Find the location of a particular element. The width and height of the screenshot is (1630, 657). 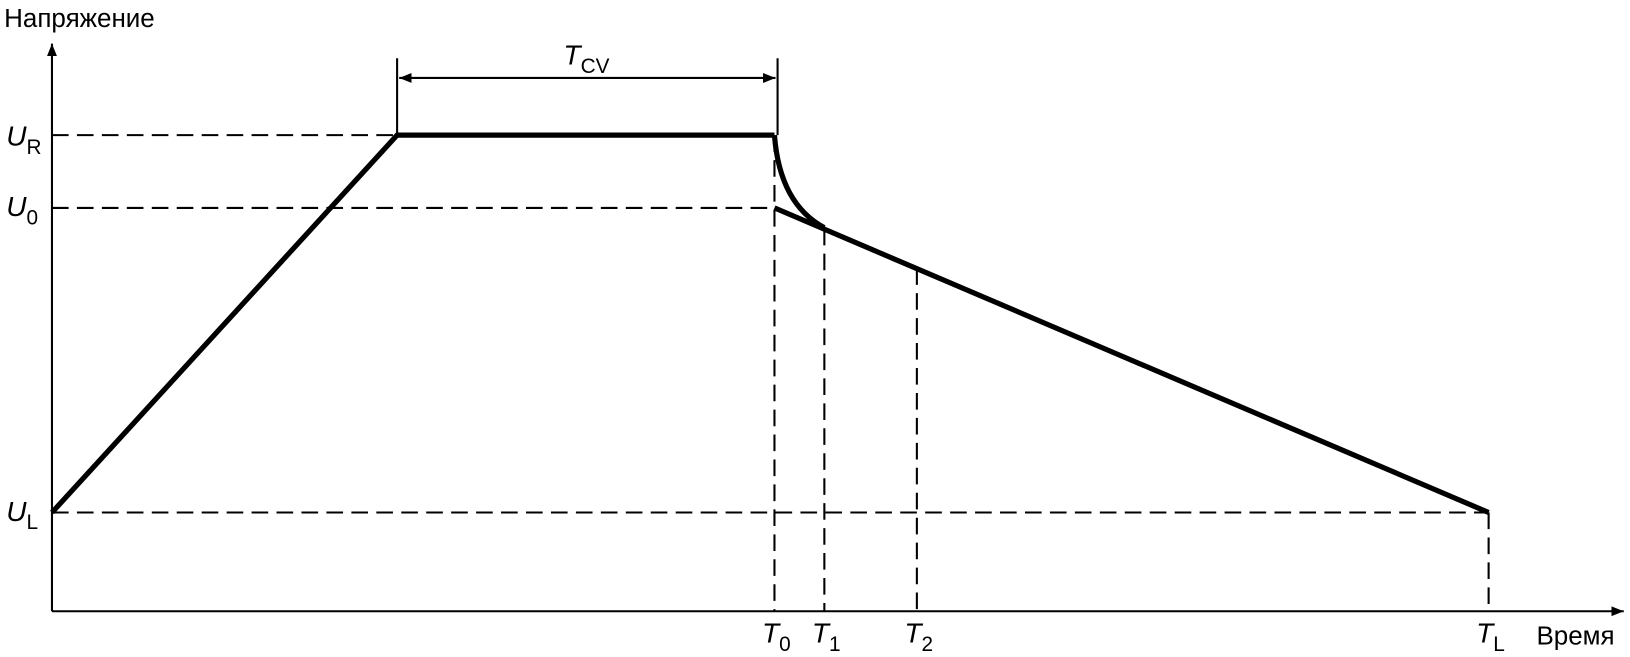

interval-label: TCV is located at coordinates (586, 58).